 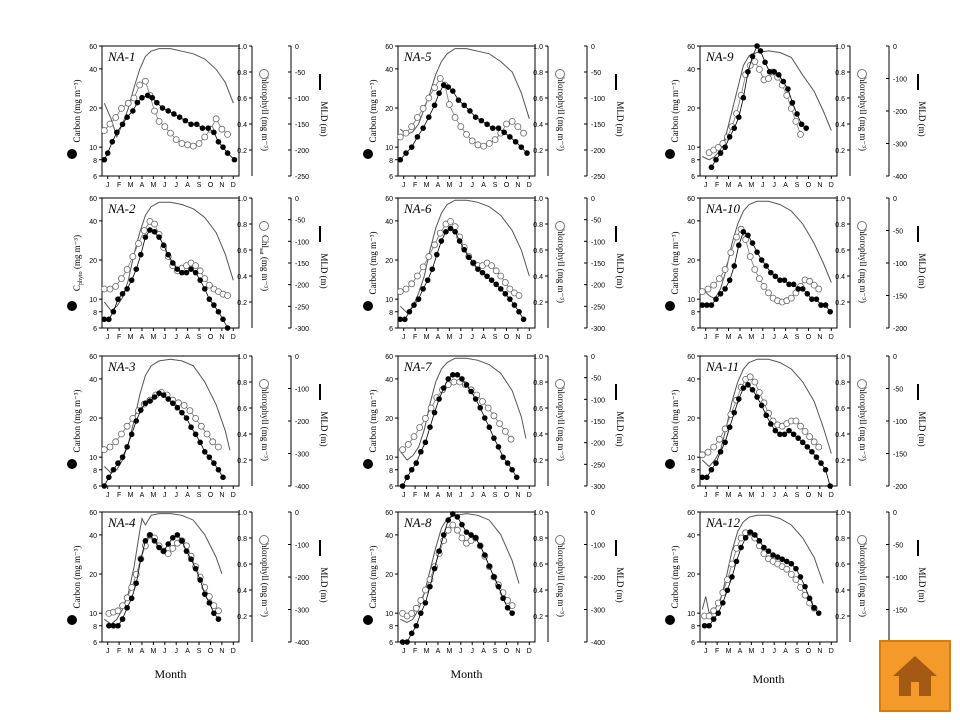 I want to click on mld-axis-title: MLD (m), so click(x=324, y=428).